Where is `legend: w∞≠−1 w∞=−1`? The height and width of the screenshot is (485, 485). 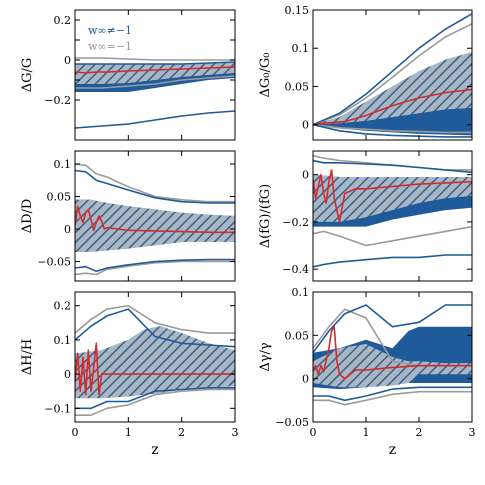 legend: w∞≠−1 w∞=−1 is located at coordinates (110, 38).